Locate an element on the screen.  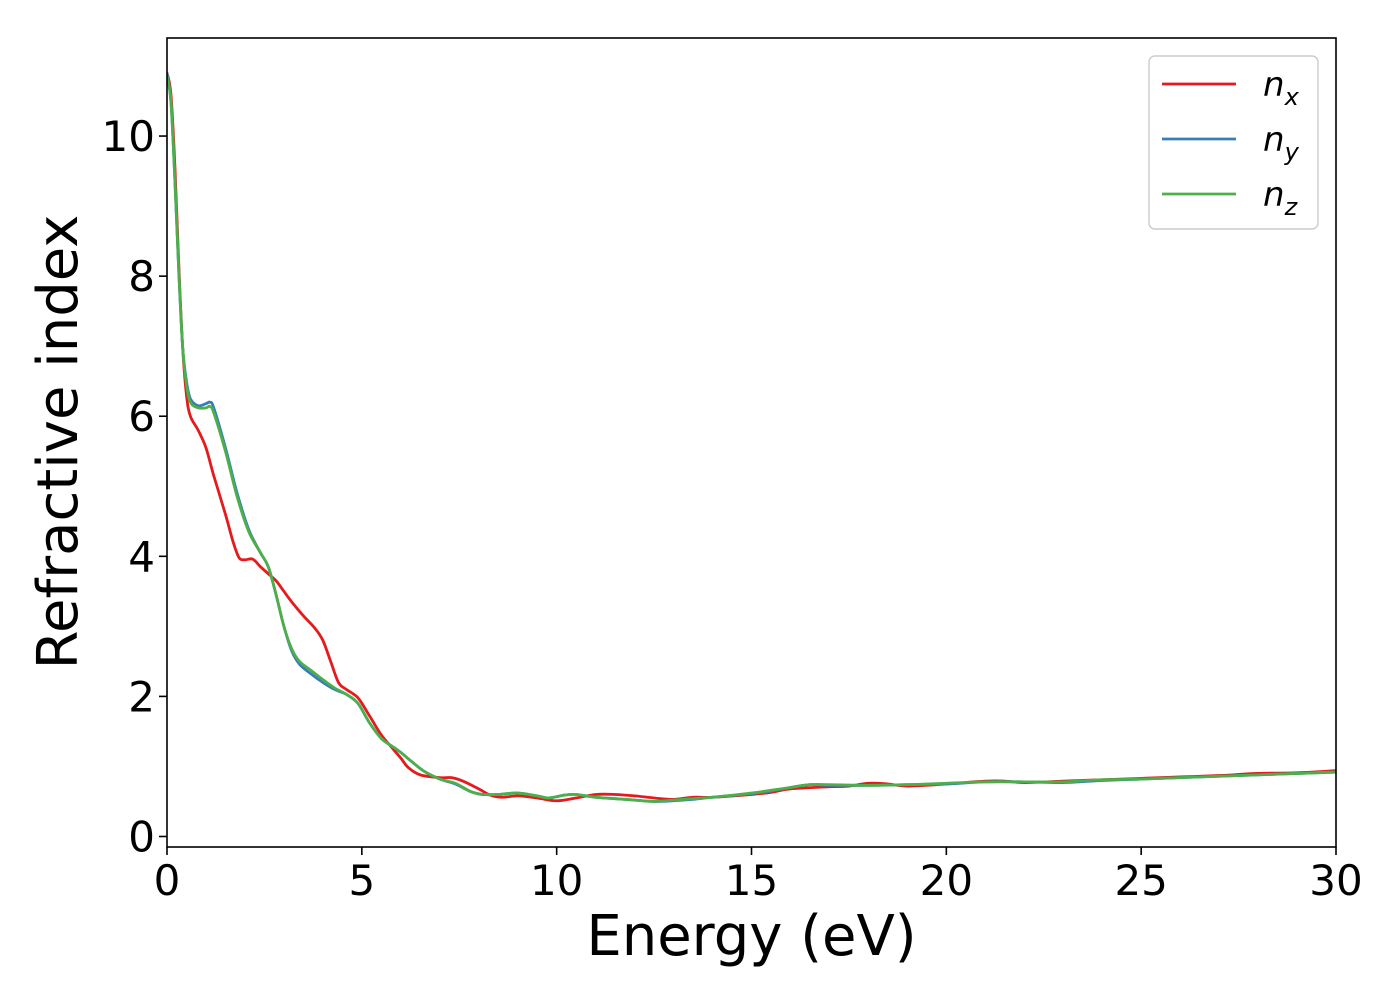
y-axis-label: Refractive index is located at coordinates (58, 442).